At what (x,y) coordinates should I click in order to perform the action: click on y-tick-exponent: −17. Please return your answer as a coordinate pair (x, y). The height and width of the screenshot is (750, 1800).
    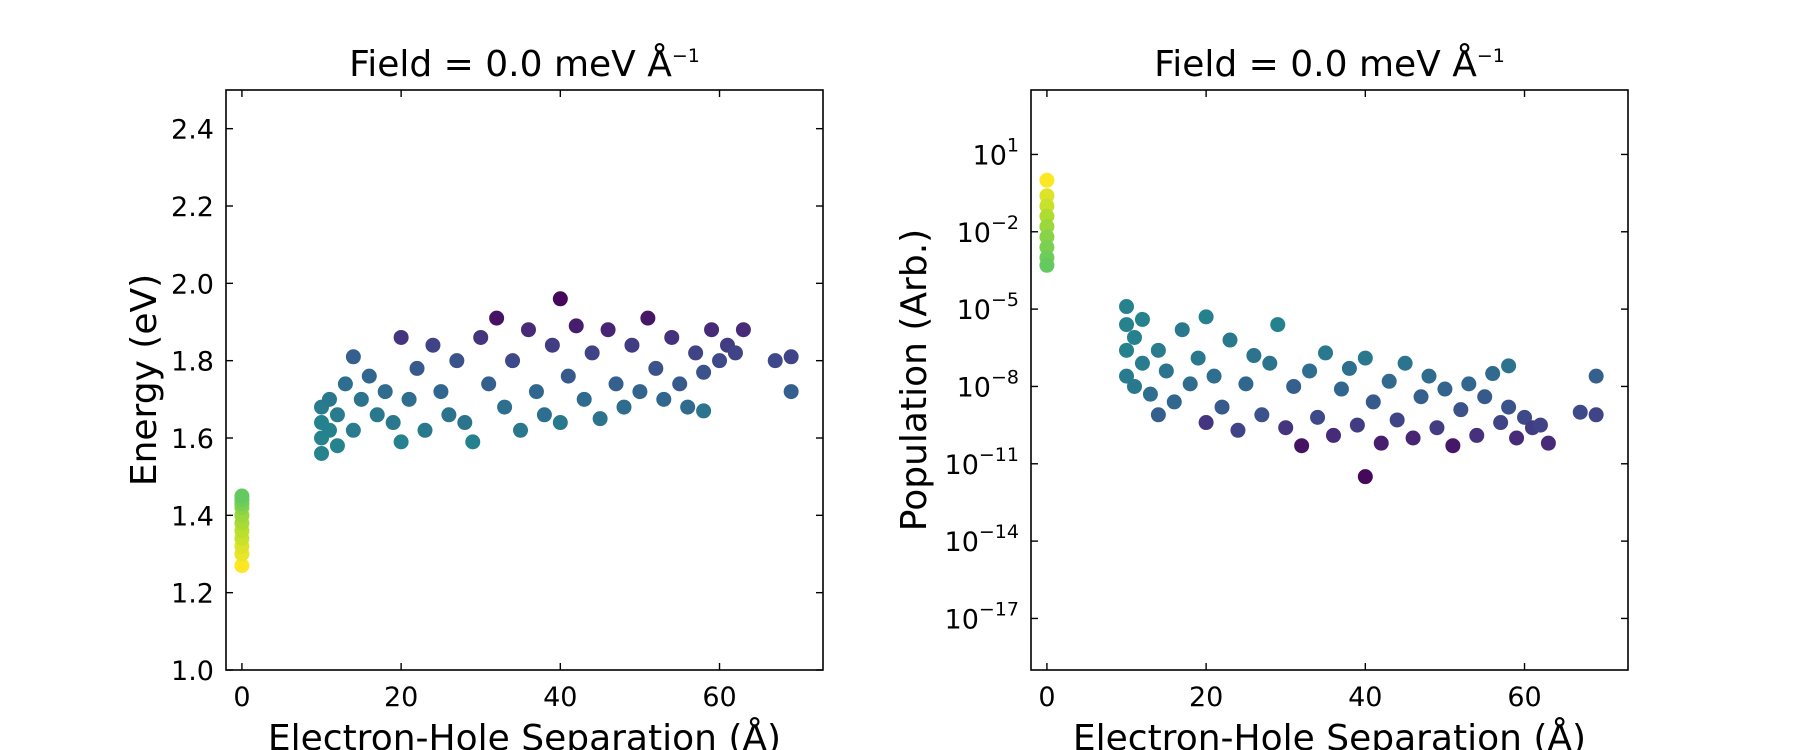
    Looking at the image, I should click on (999, 609).